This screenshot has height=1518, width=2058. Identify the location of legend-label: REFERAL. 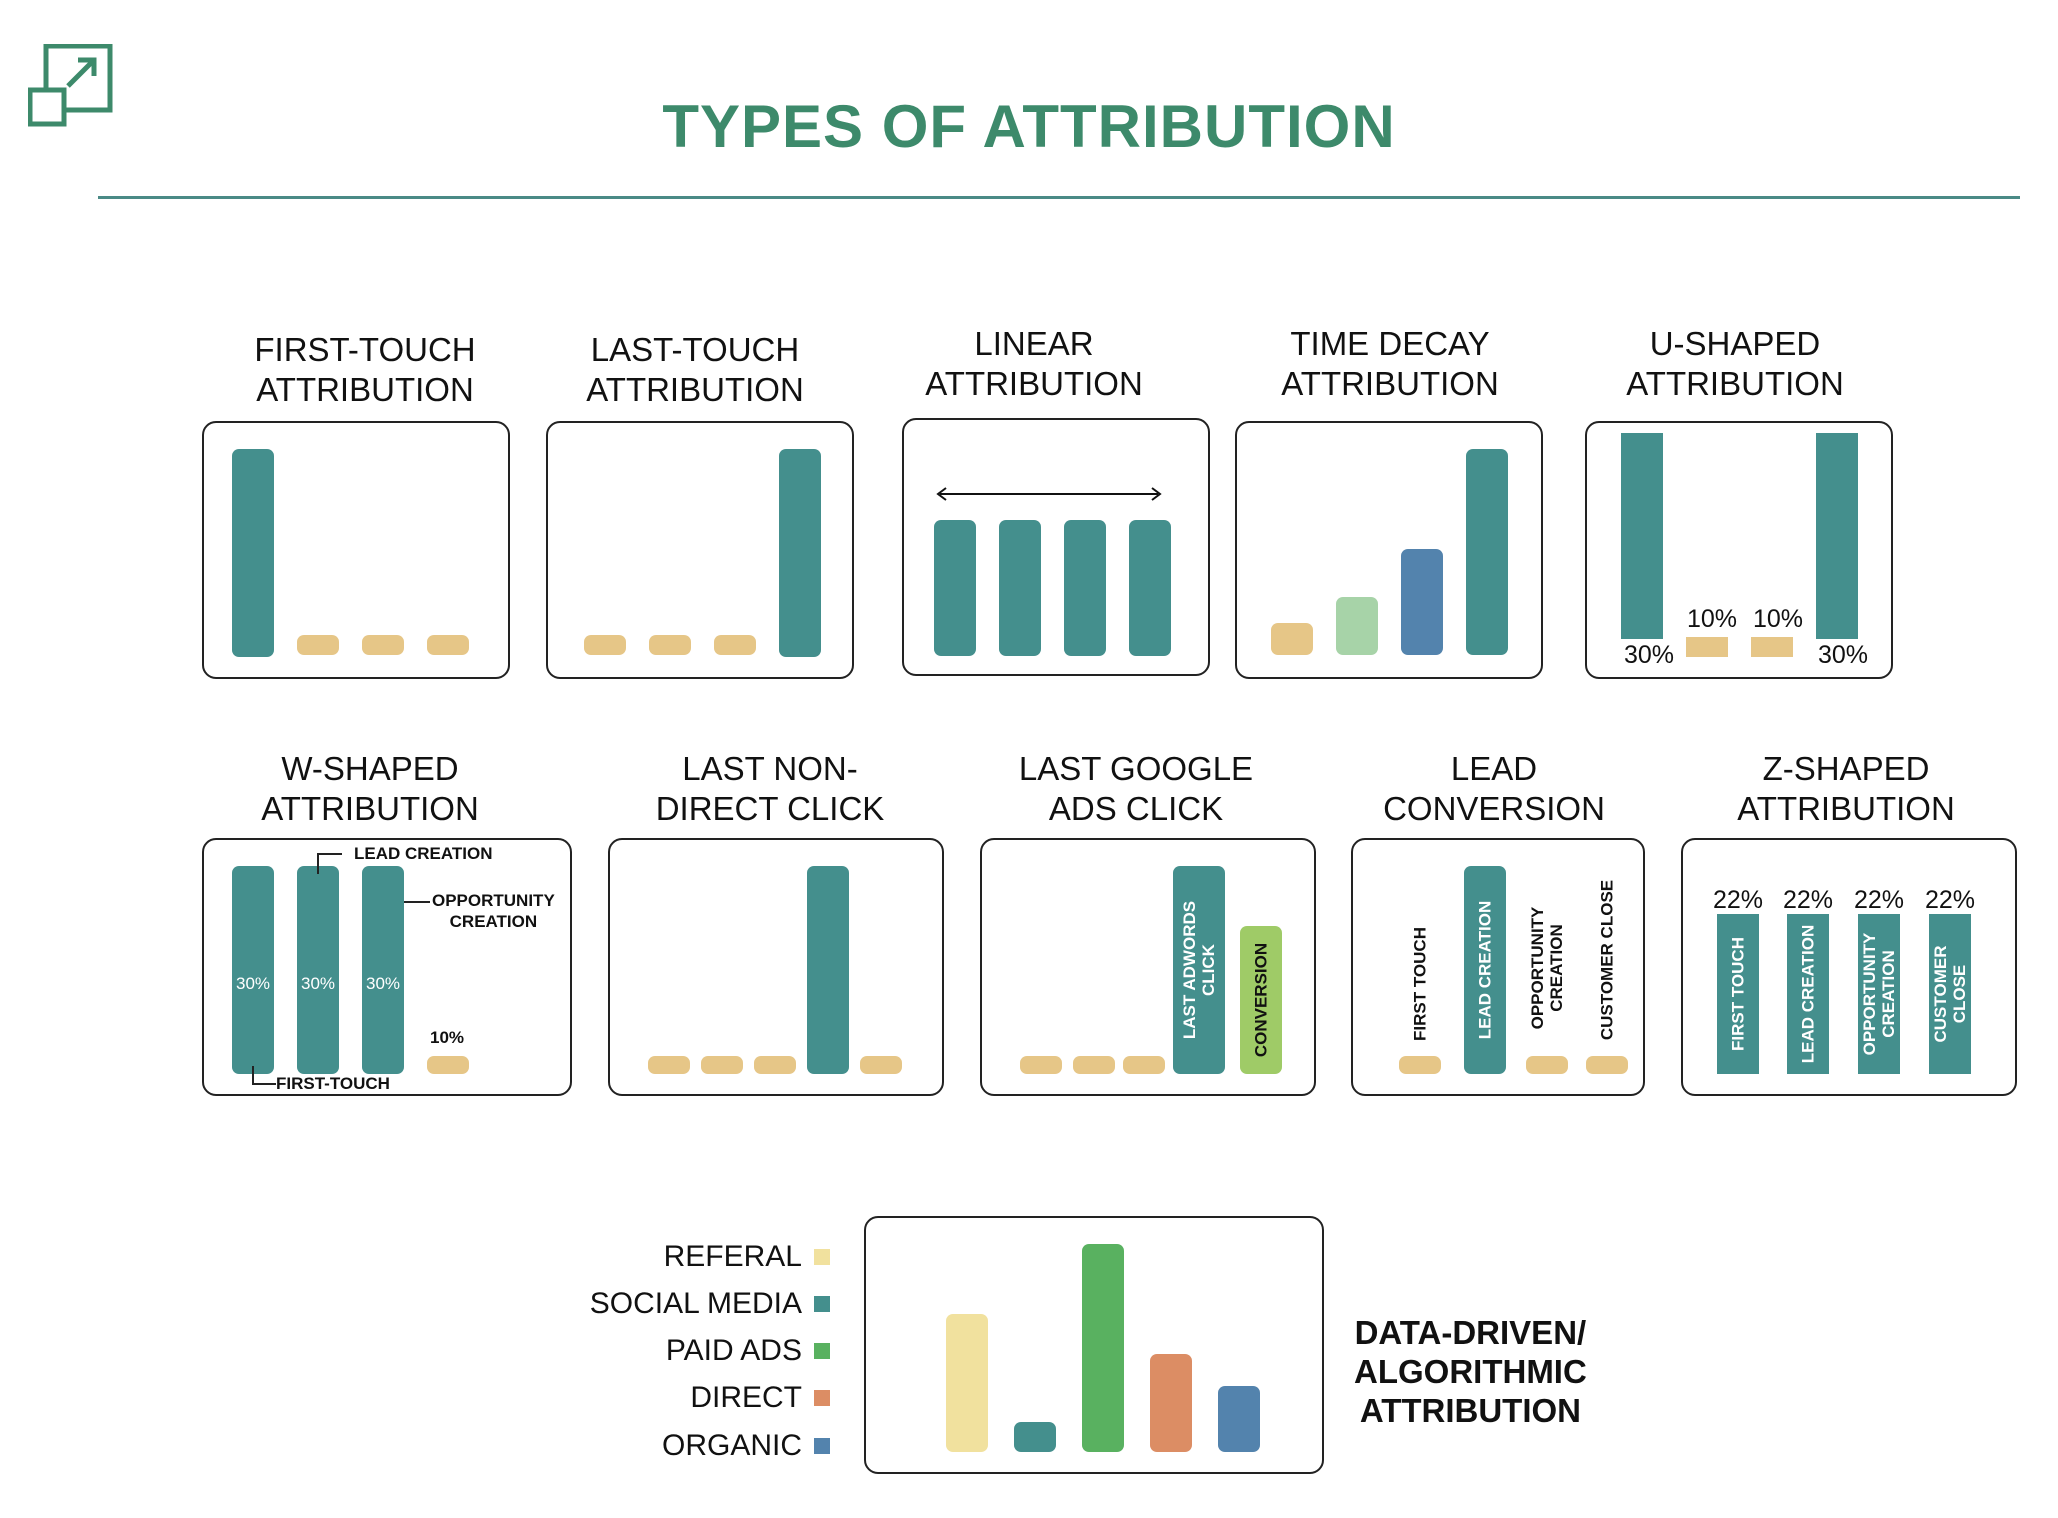
(732, 1256).